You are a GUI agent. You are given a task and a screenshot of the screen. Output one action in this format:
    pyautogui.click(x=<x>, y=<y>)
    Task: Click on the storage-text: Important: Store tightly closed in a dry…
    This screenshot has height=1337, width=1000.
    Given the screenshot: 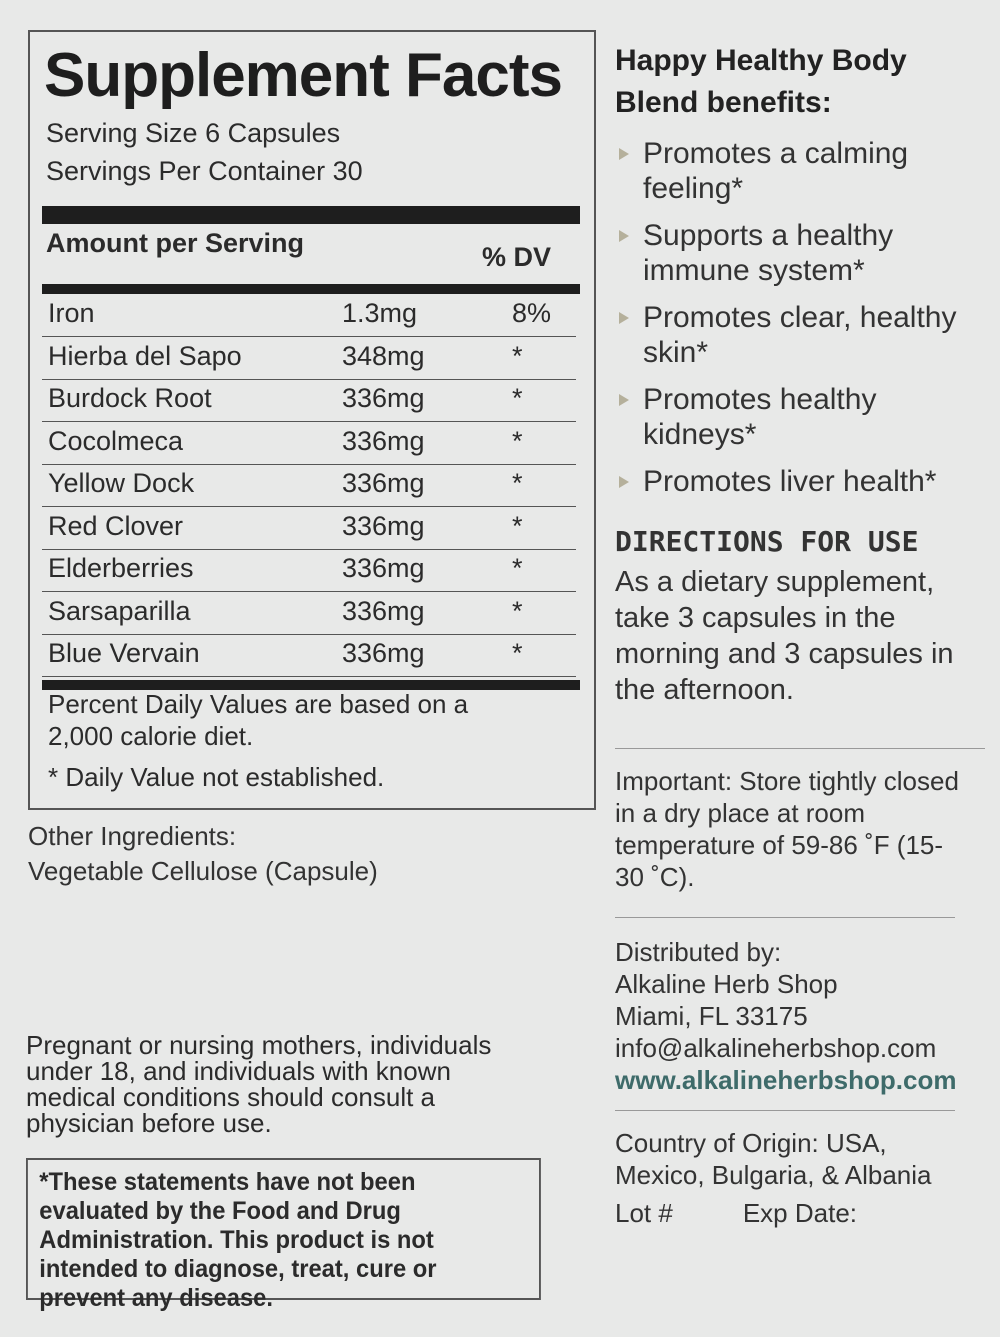 What is the action you would take?
    pyautogui.click(x=787, y=829)
    